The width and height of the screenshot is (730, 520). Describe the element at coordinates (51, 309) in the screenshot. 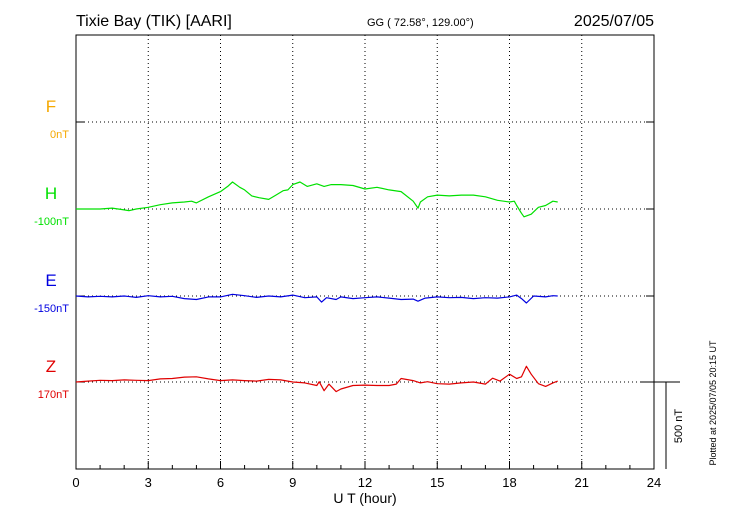

I see `series-baseline-E: -150nT` at that location.